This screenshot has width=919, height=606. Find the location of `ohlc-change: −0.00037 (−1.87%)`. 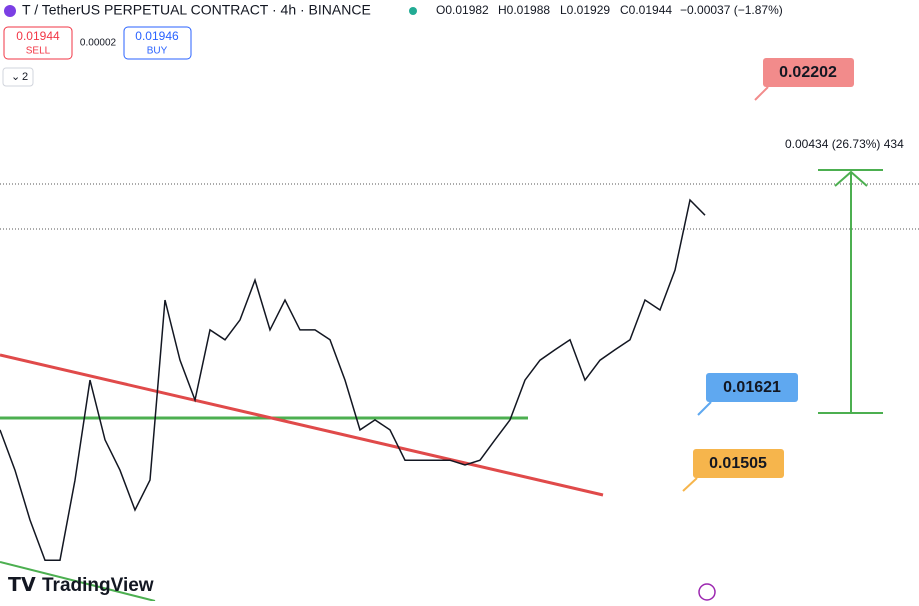

ohlc-change: −0.00037 (−1.87%) is located at coordinates (731, 10).